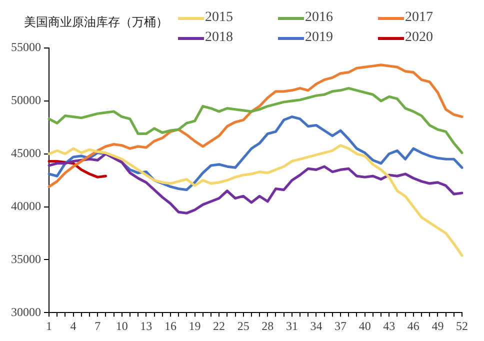 Image resolution: width=484 pixels, height=341 pixels. What do you see at coordinates (364, 325) in the screenshot?
I see `x-tick-label: 40` at bounding box center [364, 325].